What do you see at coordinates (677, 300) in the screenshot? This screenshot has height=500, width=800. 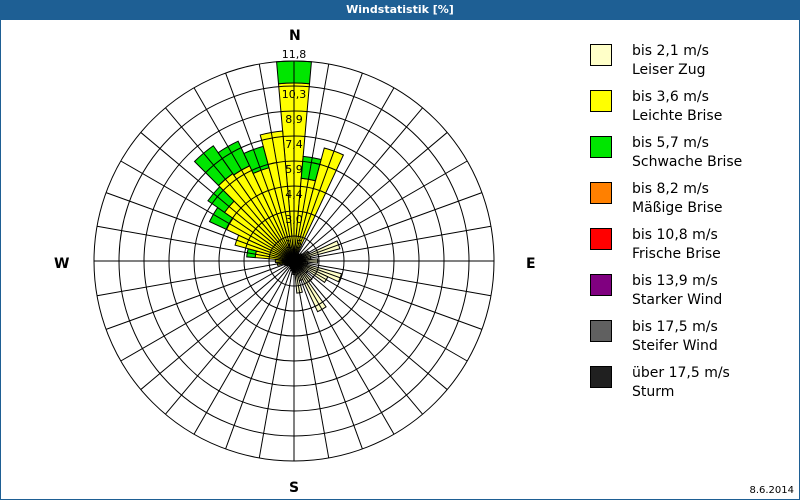 I see `legend-label: Starker Wind` at bounding box center [677, 300].